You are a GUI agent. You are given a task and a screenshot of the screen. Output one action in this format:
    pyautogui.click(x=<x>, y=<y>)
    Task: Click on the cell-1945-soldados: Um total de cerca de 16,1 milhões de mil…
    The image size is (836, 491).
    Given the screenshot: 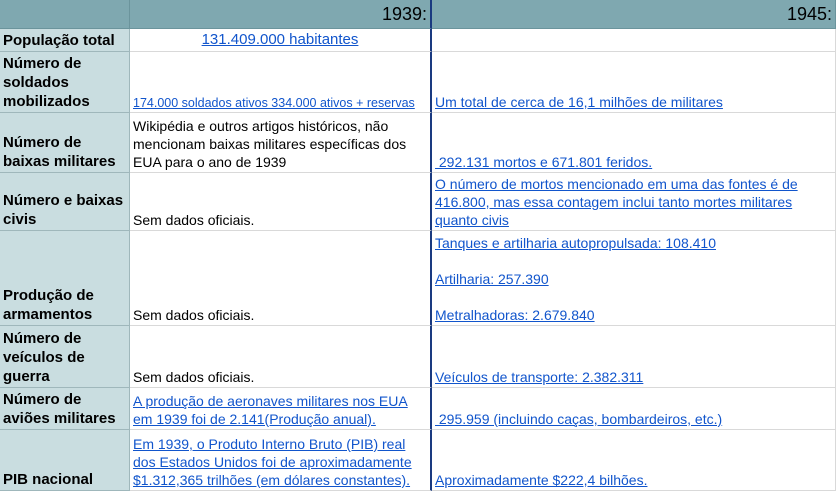 What is the action you would take?
    pyautogui.click(x=634, y=82)
    